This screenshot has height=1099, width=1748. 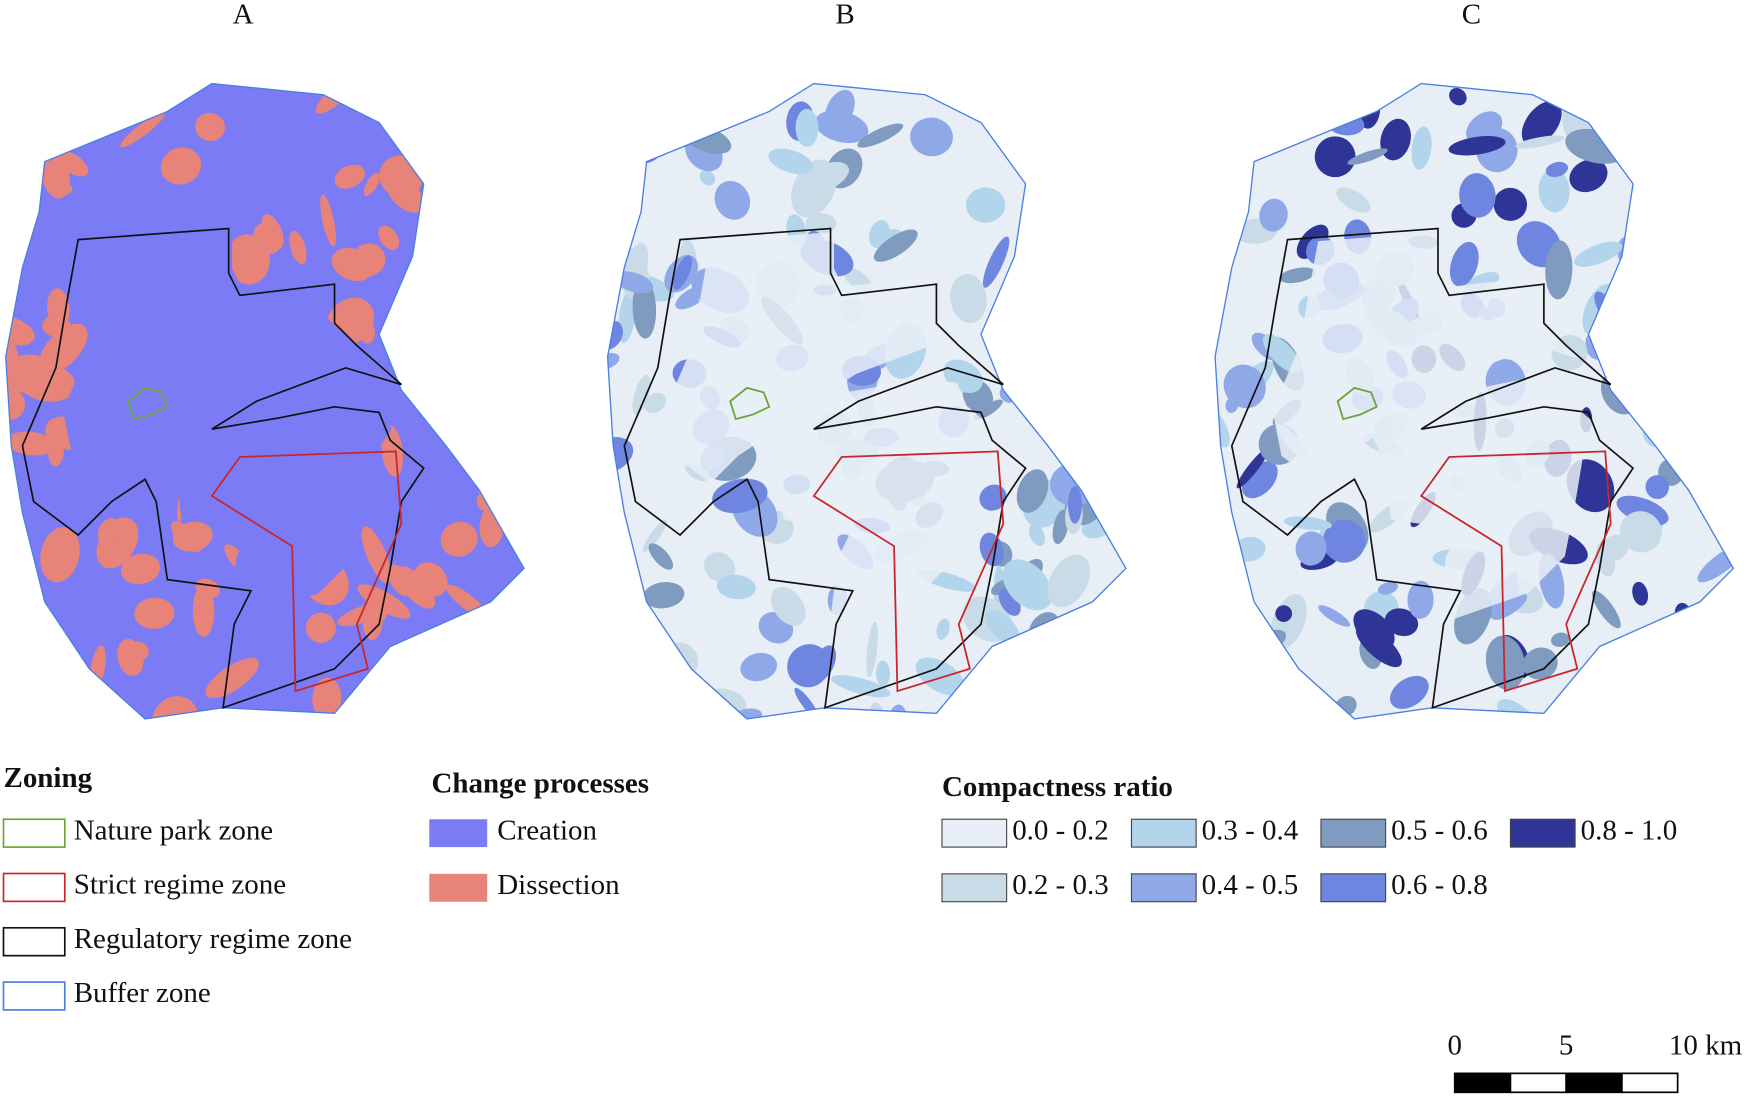 I want to click on legend-label: 0.3 - 0.4, so click(x=1250, y=830).